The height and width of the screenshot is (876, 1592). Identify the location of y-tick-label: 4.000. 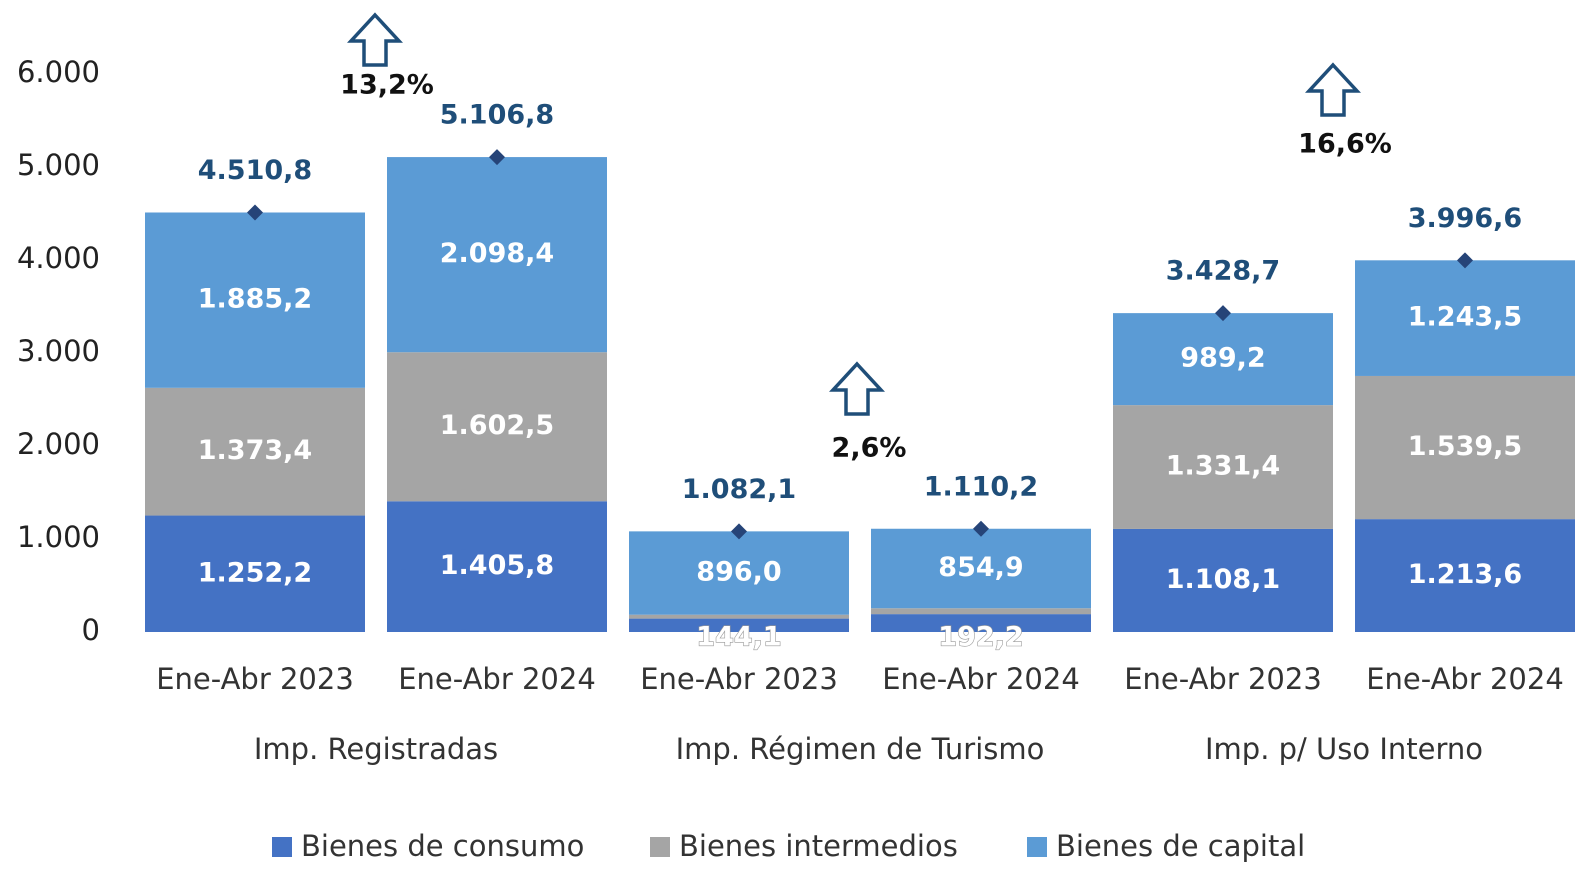
(58, 258).